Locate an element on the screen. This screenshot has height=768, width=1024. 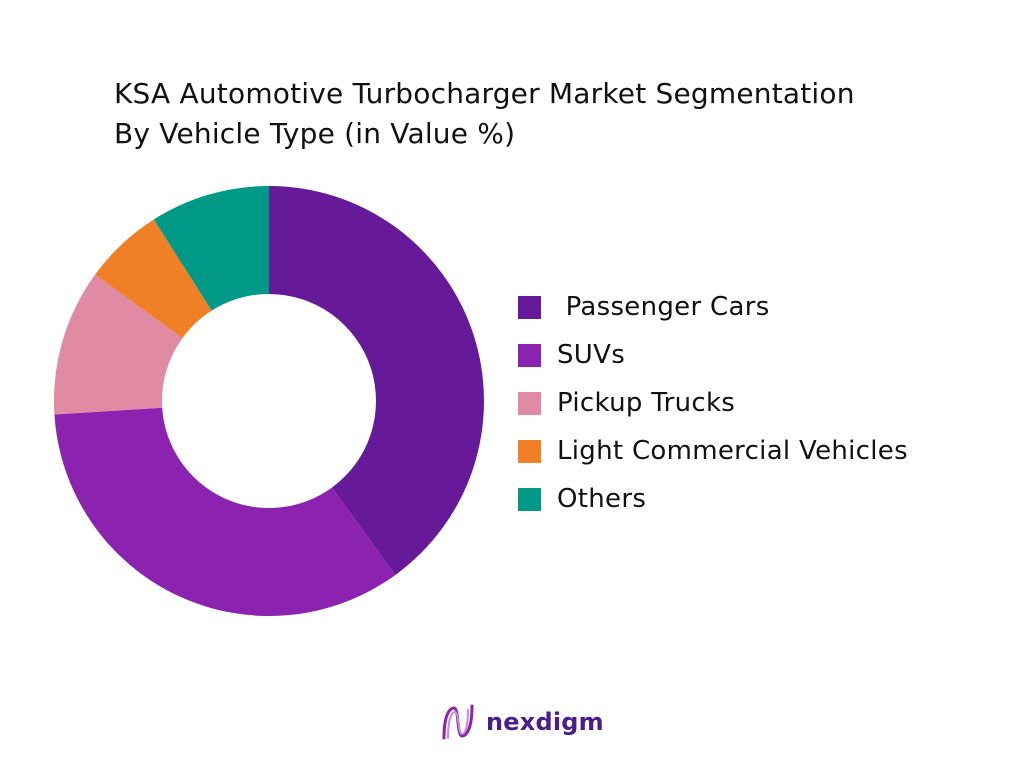
nexdigm-logo-icon is located at coordinates (458, 722).